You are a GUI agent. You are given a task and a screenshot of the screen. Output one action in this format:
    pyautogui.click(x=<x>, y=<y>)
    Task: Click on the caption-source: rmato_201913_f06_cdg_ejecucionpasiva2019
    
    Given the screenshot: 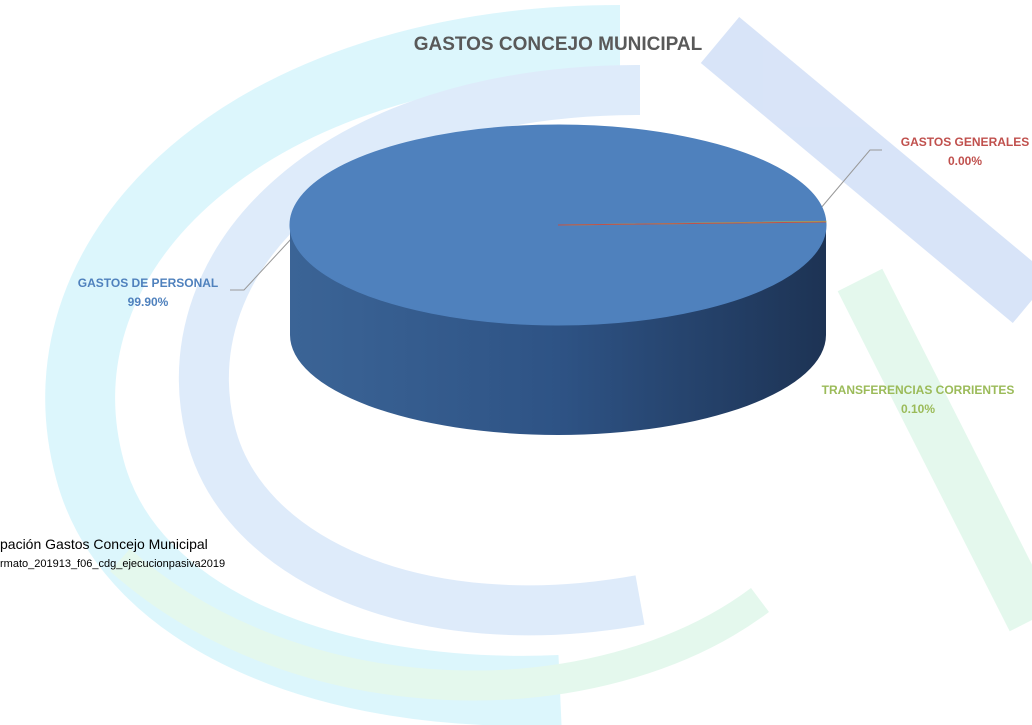 What is the action you would take?
    pyautogui.click(x=112, y=564)
    